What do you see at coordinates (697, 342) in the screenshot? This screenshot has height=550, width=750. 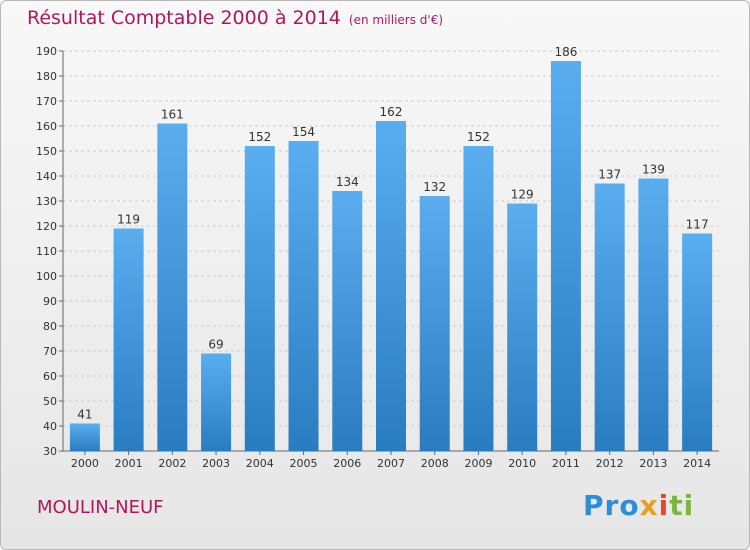 I see `bar-2014` at bounding box center [697, 342].